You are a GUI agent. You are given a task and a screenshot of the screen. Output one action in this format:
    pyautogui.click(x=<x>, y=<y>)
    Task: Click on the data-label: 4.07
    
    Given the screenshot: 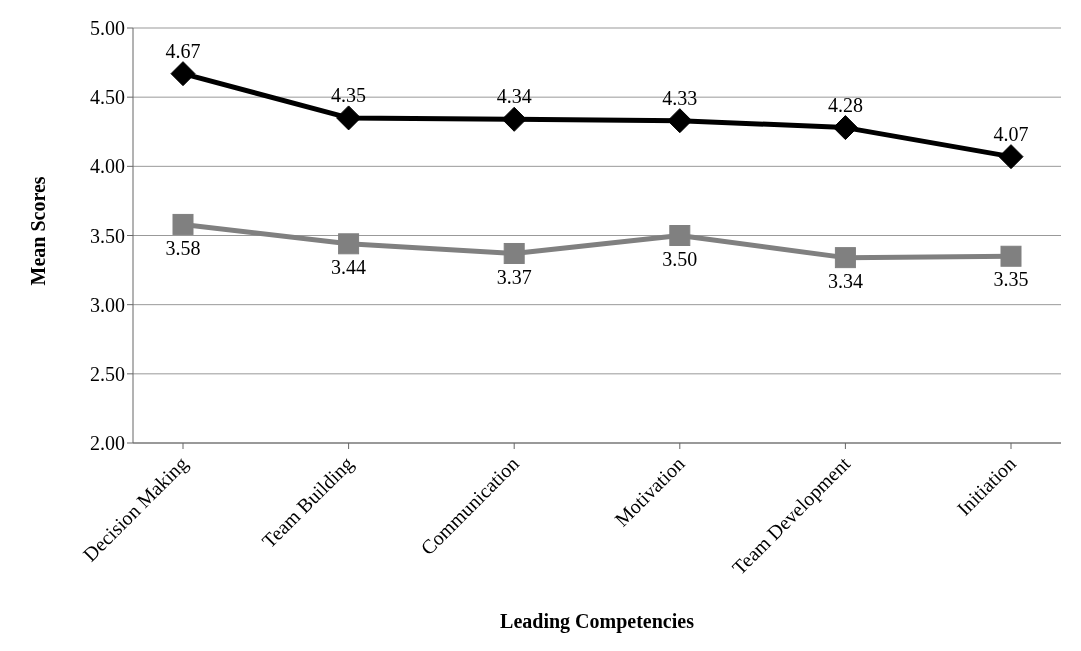 What is the action you would take?
    pyautogui.click(x=1011, y=133)
    